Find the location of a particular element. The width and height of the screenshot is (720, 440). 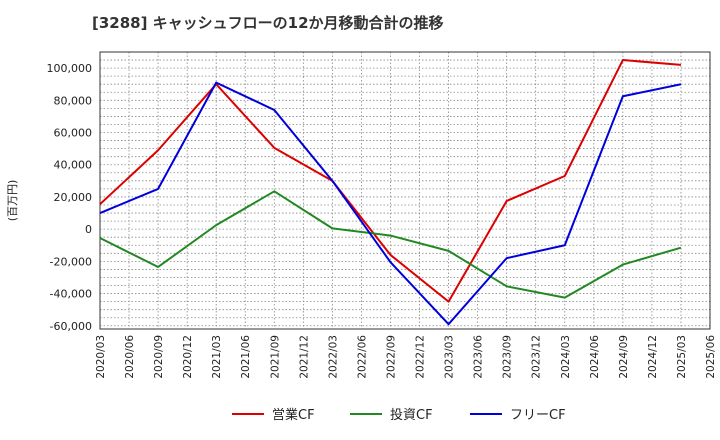

x-tick-label: 2023/03 is located at coordinates (450, 357).